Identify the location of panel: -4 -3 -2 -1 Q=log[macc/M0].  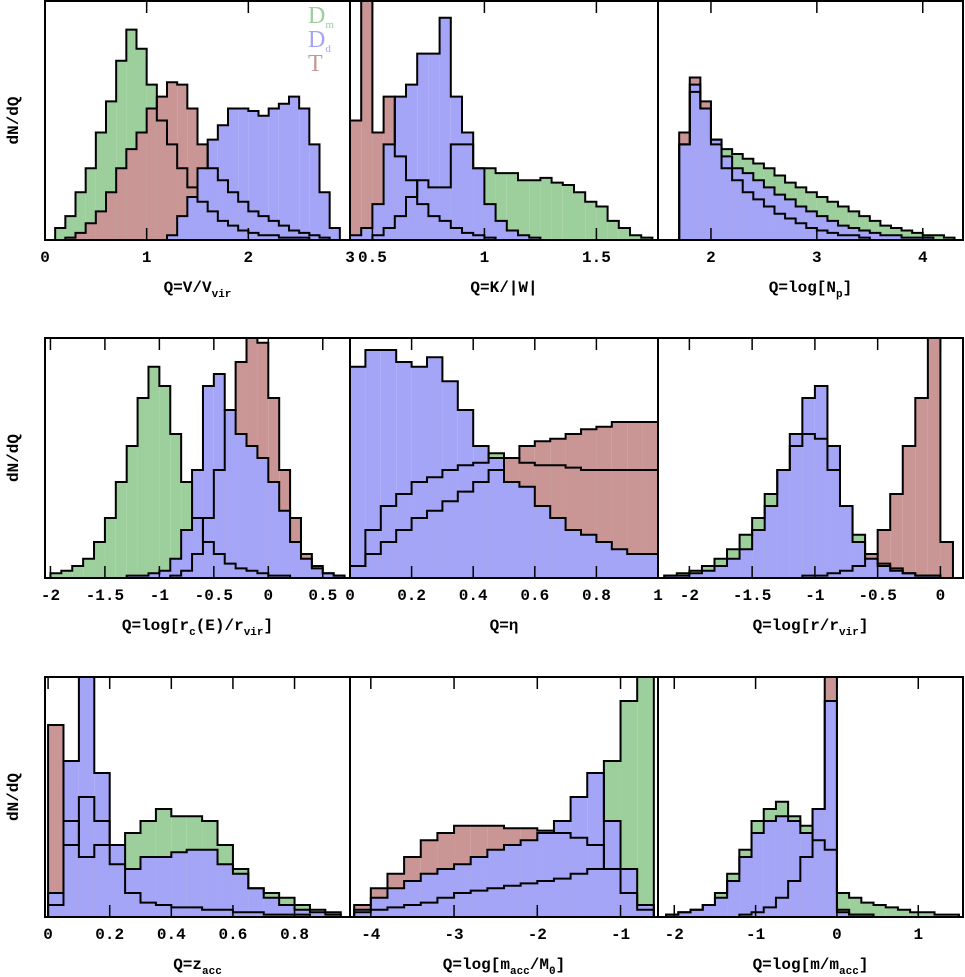
(504, 826).